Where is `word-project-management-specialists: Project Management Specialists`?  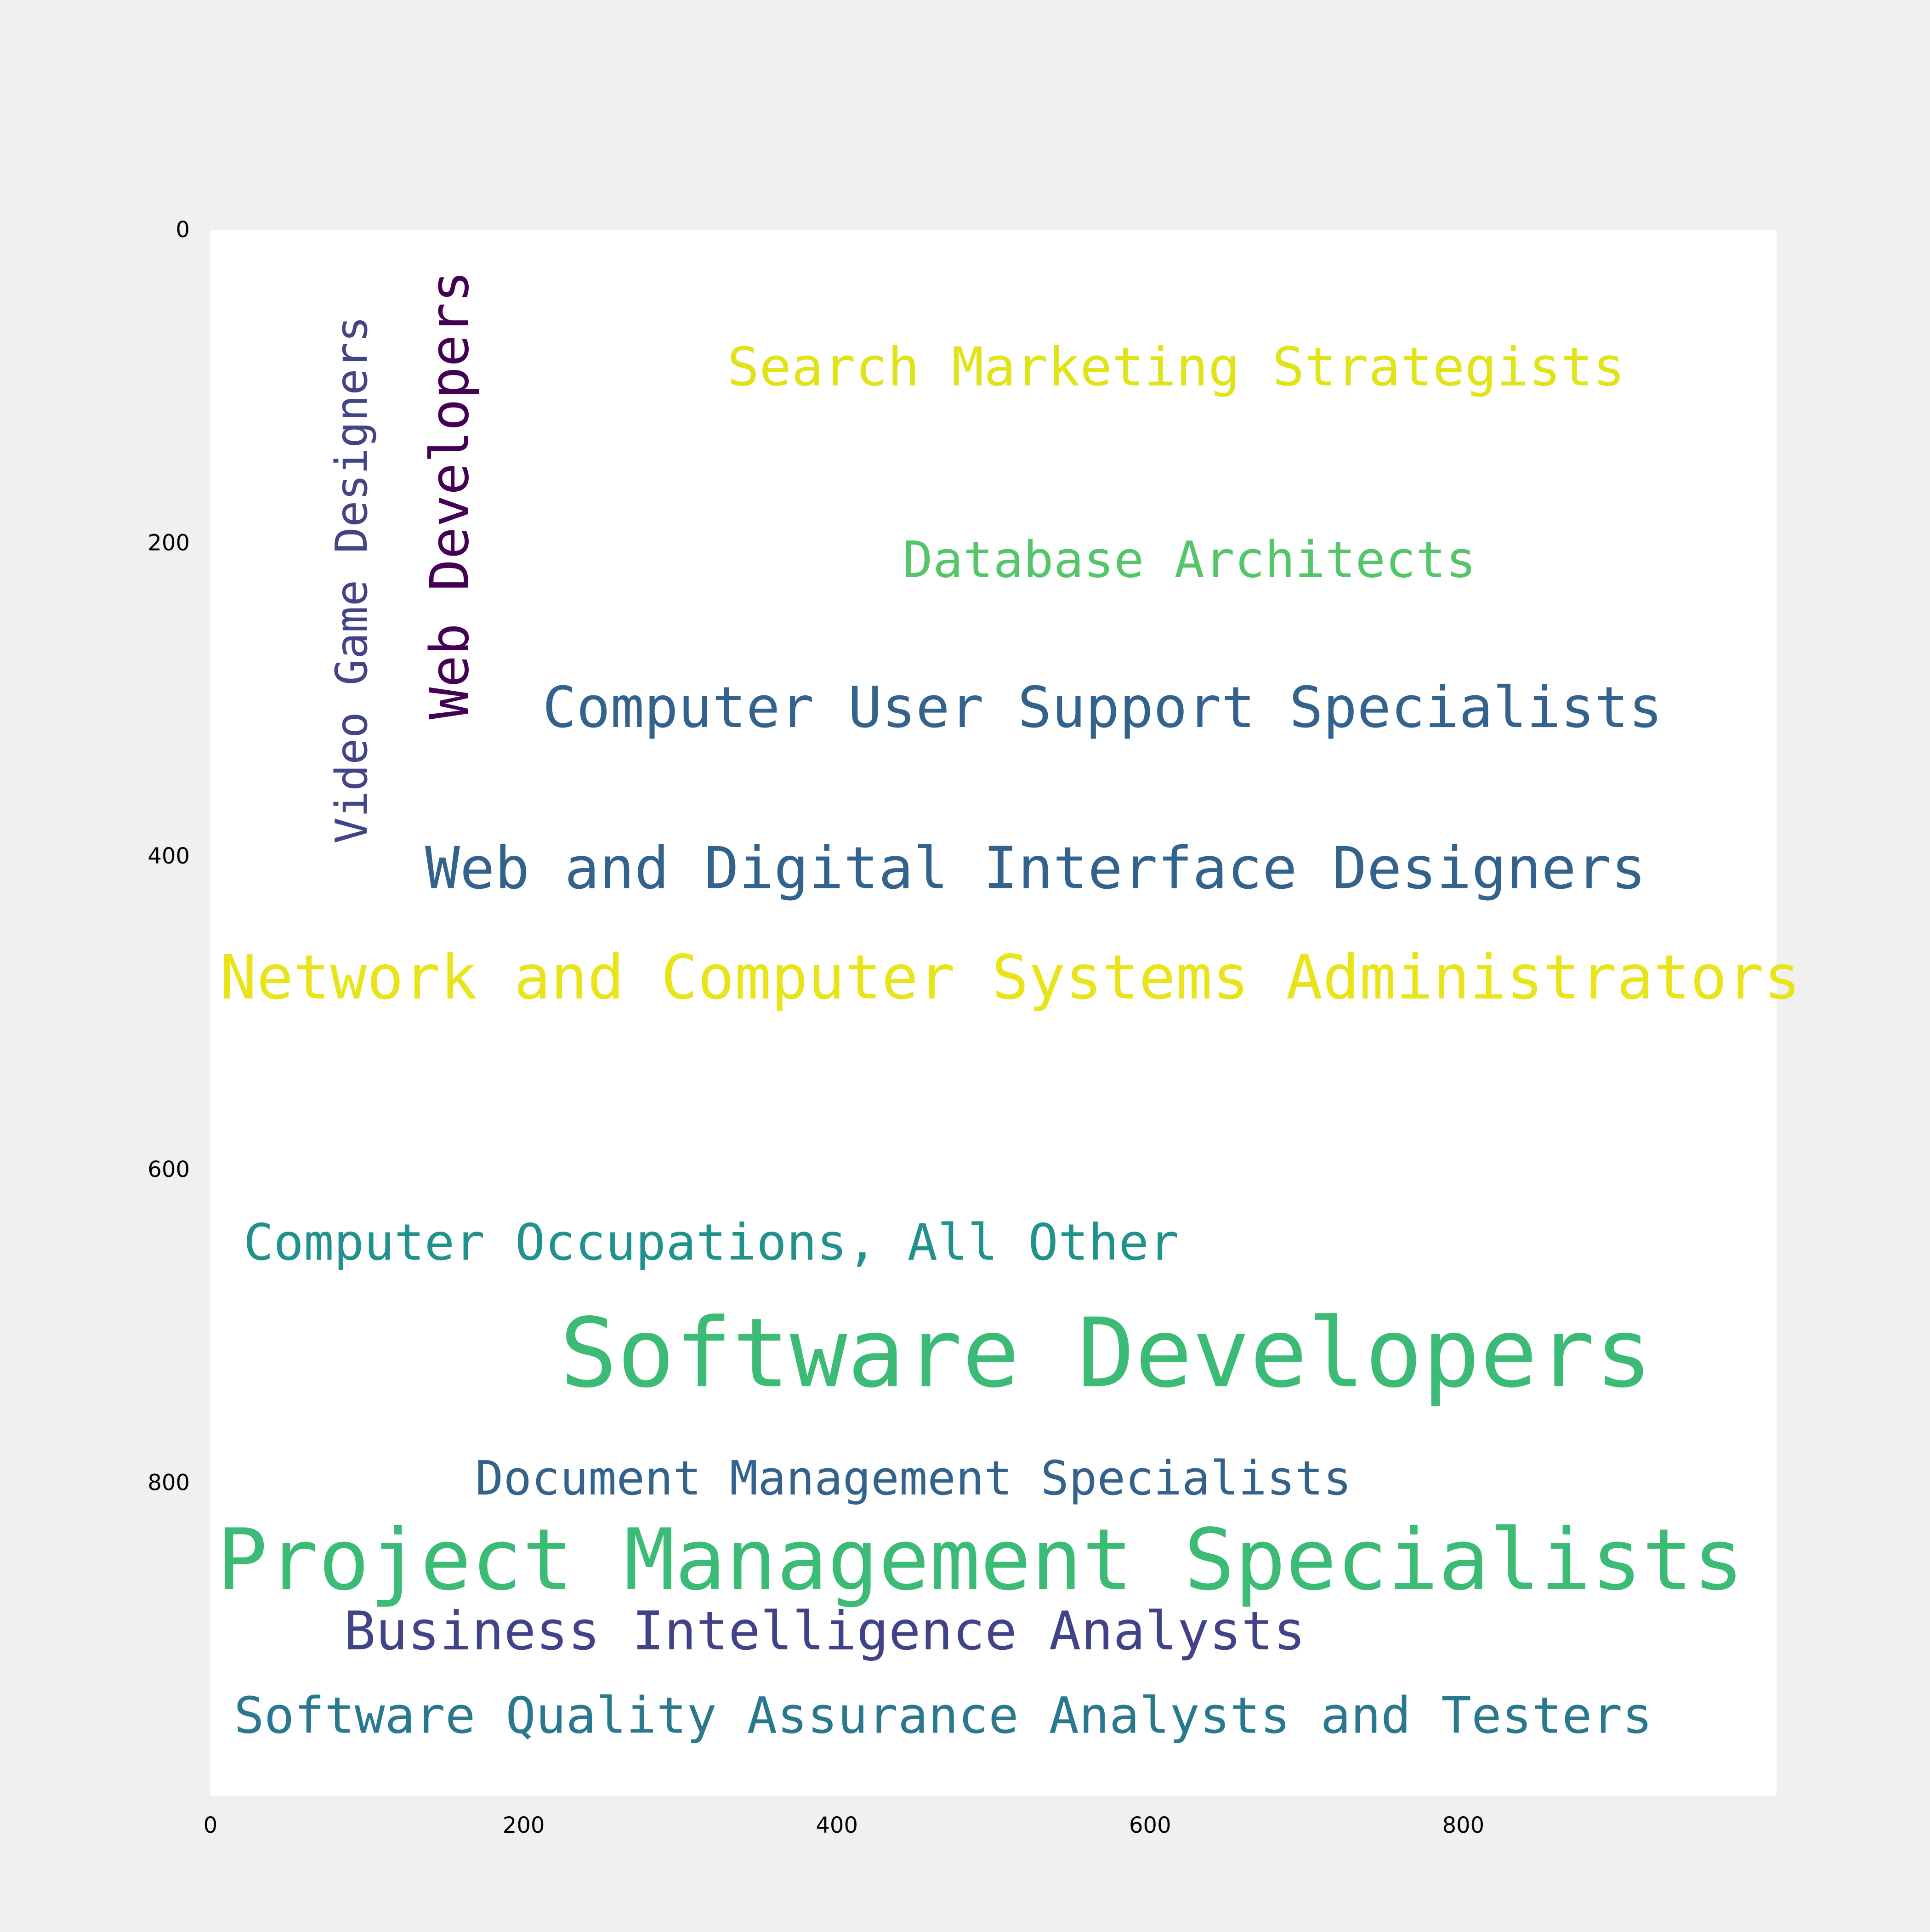 word-project-management-specialists: Project Management Specialists is located at coordinates (980, 1560).